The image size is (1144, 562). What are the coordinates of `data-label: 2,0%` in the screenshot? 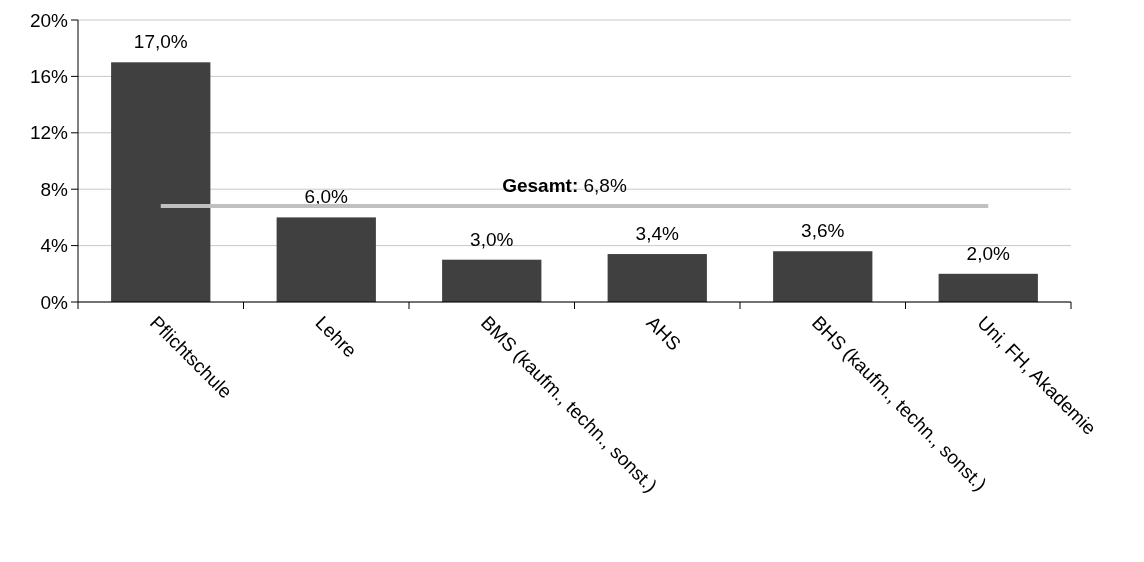 It's located at (988, 253).